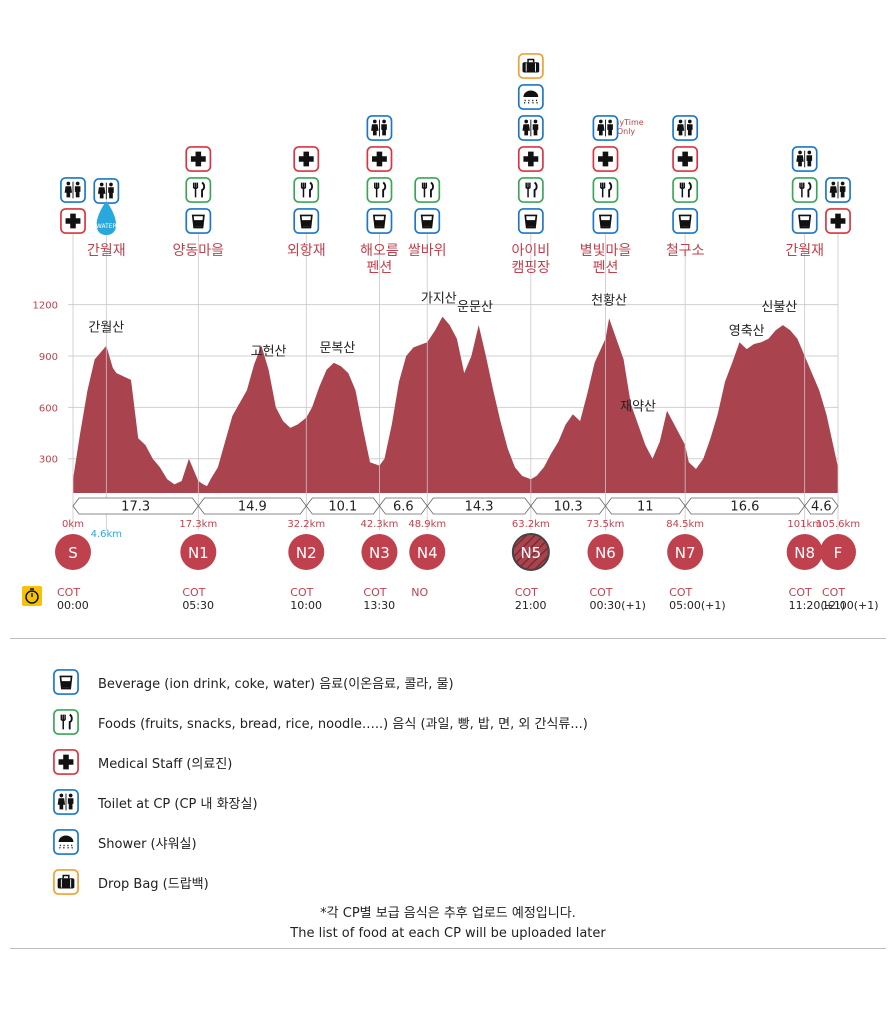  What do you see at coordinates (320, 802) in the screenshot?
I see `legend-item-toilet: Toilet at CP (CP 내 화장실)` at bounding box center [320, 802].